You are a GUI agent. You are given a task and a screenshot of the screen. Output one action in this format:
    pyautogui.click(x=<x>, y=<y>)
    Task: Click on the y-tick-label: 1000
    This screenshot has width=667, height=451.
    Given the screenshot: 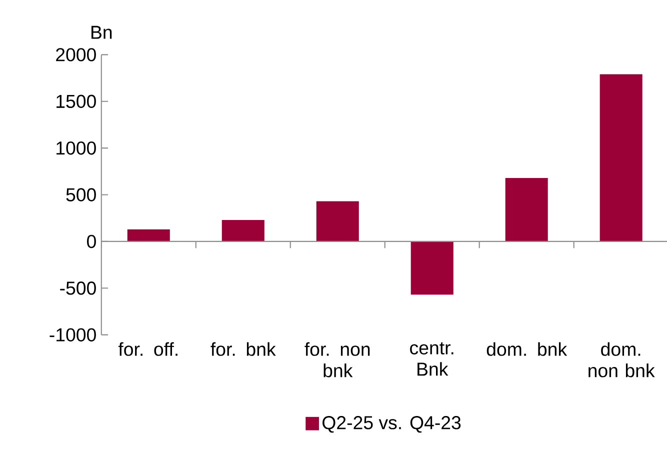 What is the action you would take?
    pyautogui.click(x=76, y=148)
    